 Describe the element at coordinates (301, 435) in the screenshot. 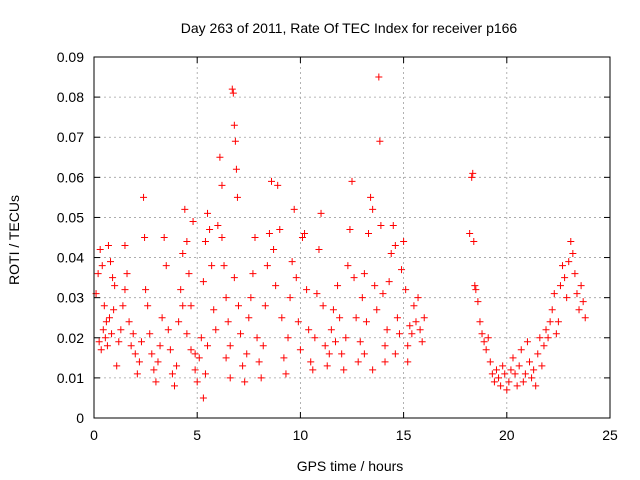

I see `x-tick-label: 10` at that location.